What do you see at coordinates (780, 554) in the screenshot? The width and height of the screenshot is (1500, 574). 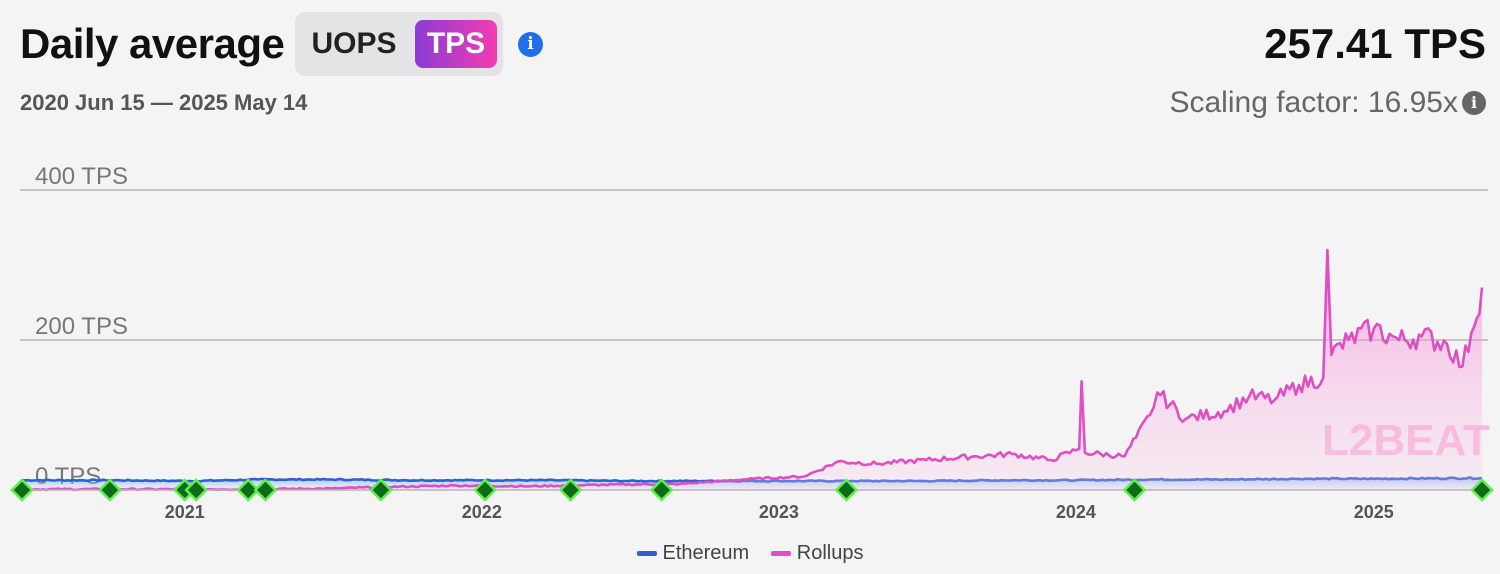 I see `legend-swatch-rollups` at bounding box center [780, 554].